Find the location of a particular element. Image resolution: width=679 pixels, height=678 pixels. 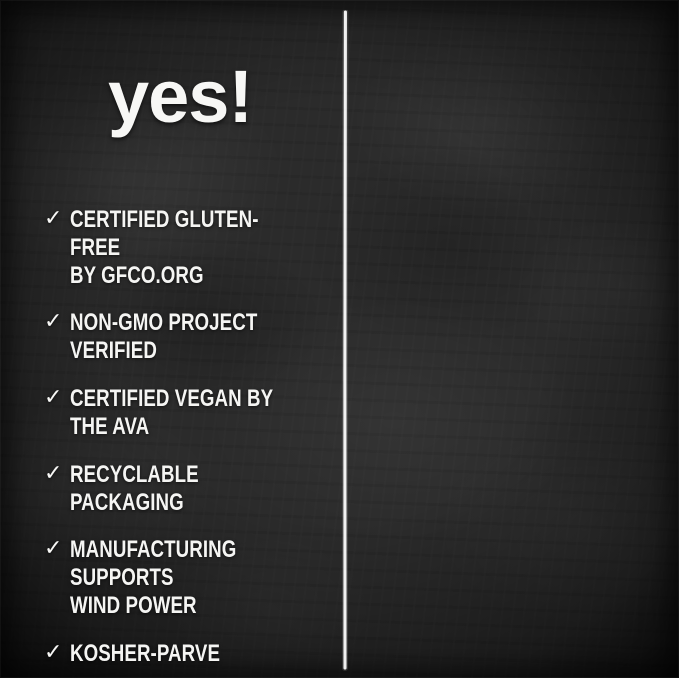

list-item: ✓ CERTIFIED VEGAN BY THE AVA is located at coordinates (189, 413).